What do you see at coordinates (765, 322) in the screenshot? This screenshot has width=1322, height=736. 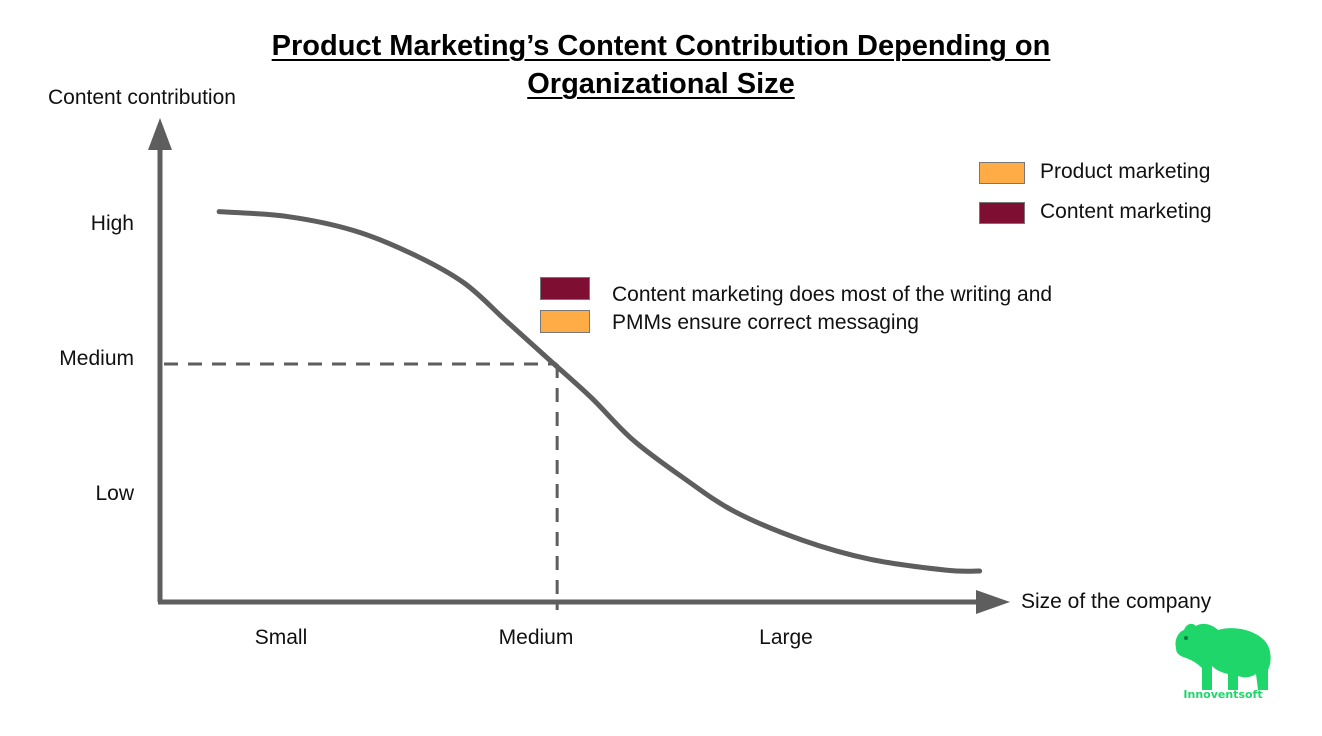 I see `annotation-line-2: PMMs ensure correct messaging` at bounding box center [765, 322].